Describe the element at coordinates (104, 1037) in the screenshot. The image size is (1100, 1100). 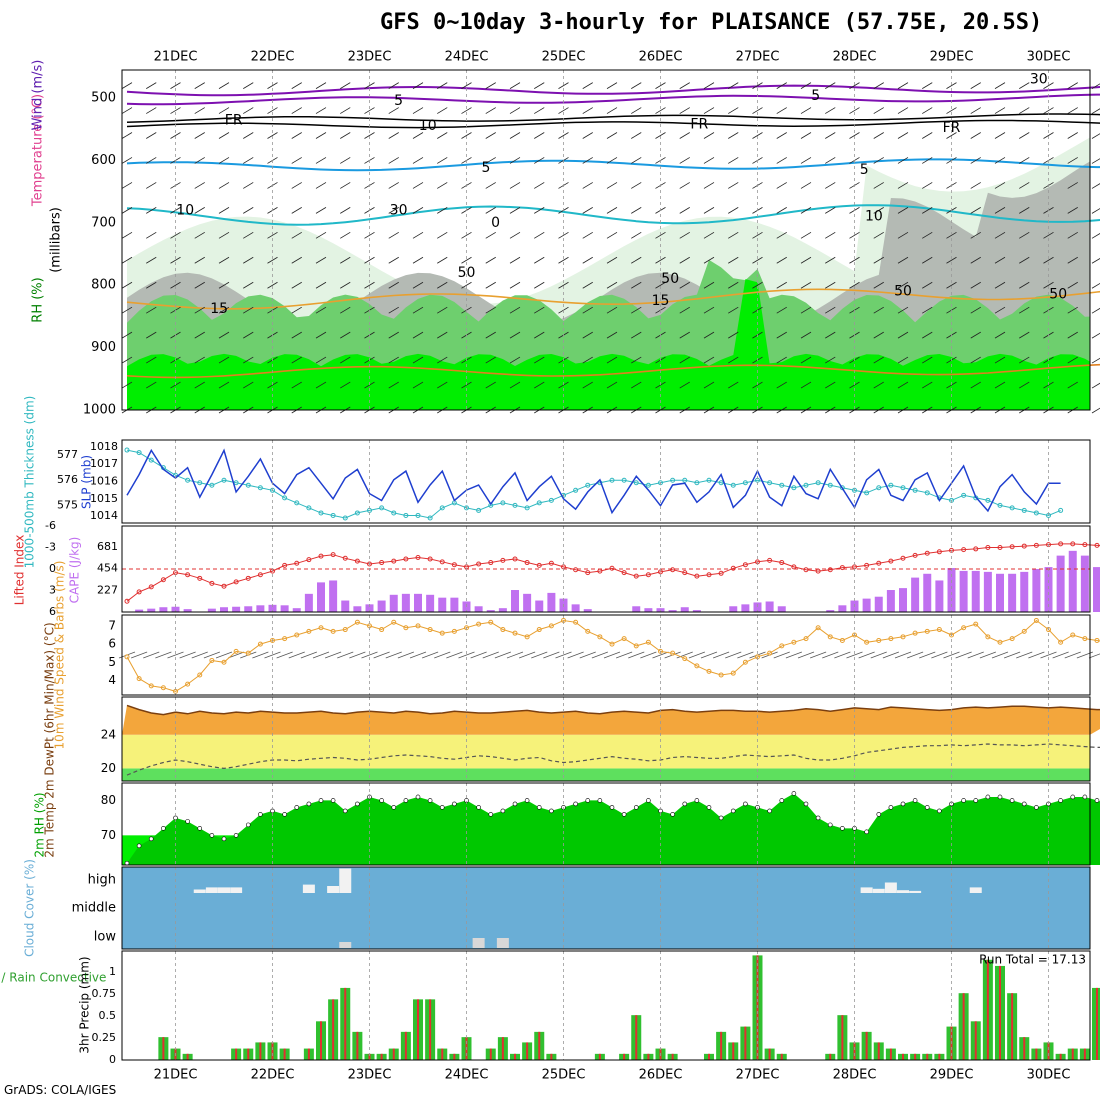
I see `precip-tick-label: 0.25` at that location.